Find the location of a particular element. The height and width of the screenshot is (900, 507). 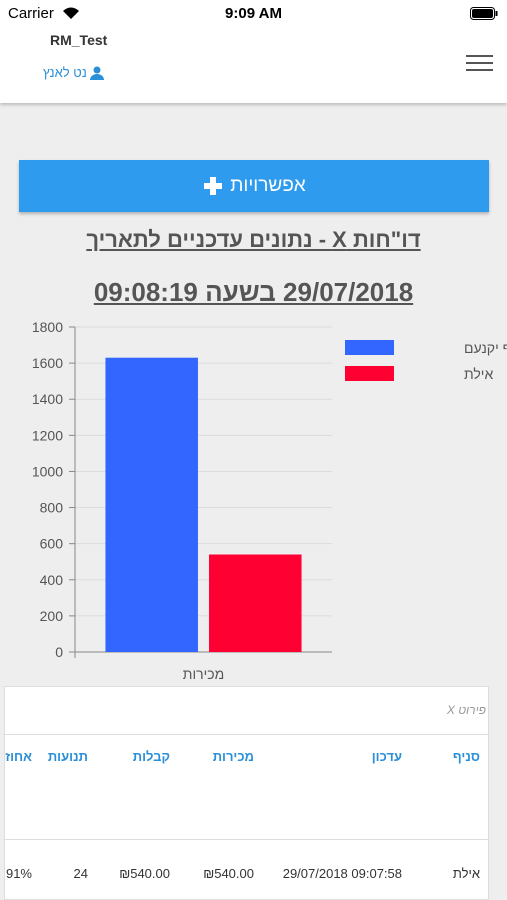

options-label: אפשרויות is located at coordinates (268, 185).